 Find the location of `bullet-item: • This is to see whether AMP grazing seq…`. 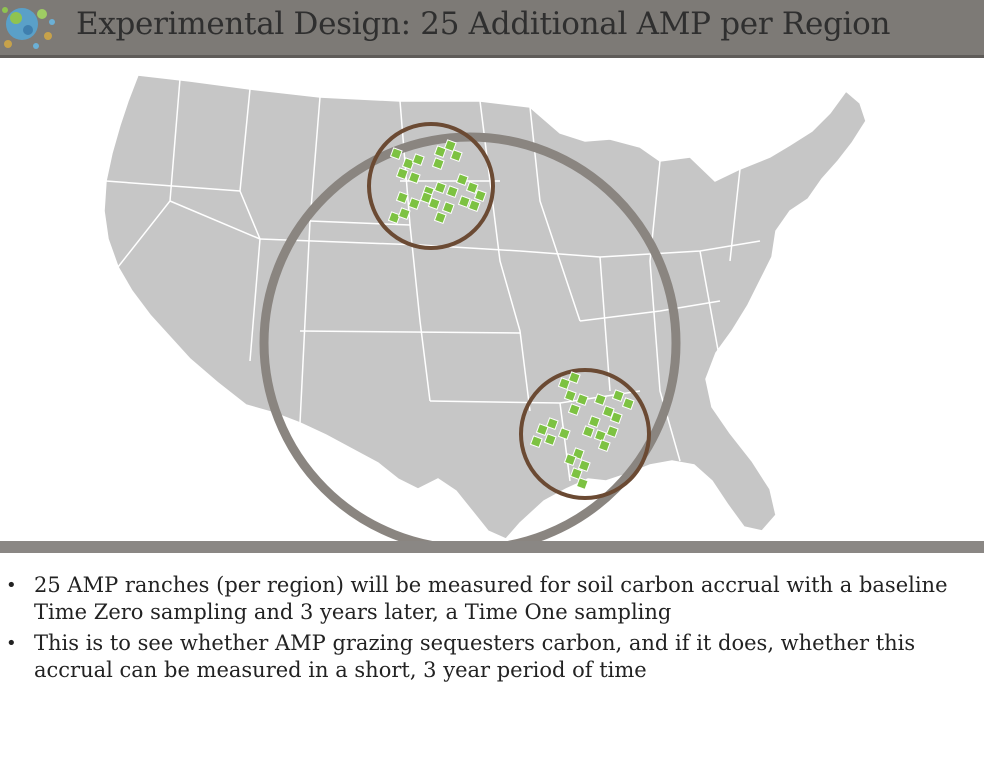

bullet-item: • This is to see whether AMP grazing seq… is located at coordinates (492, 657).